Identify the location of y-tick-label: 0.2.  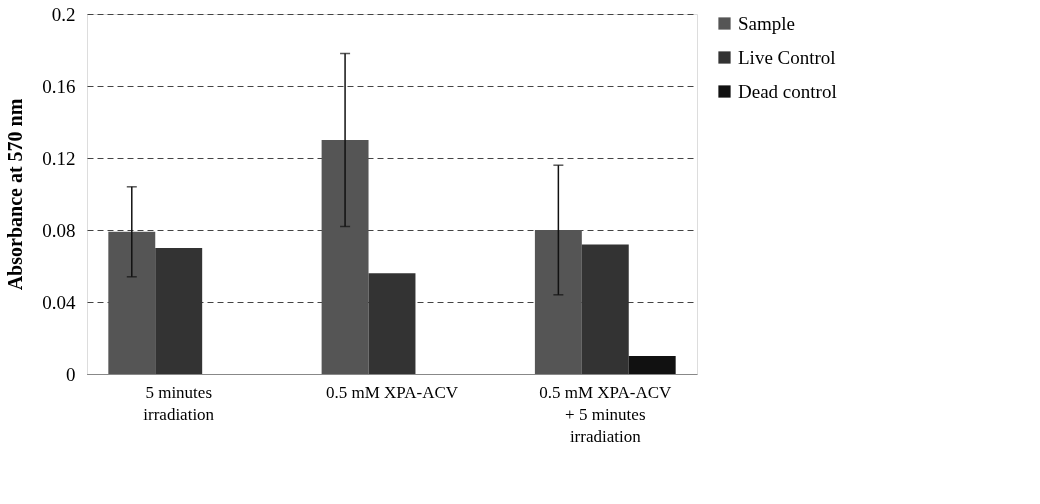
(63, 14).